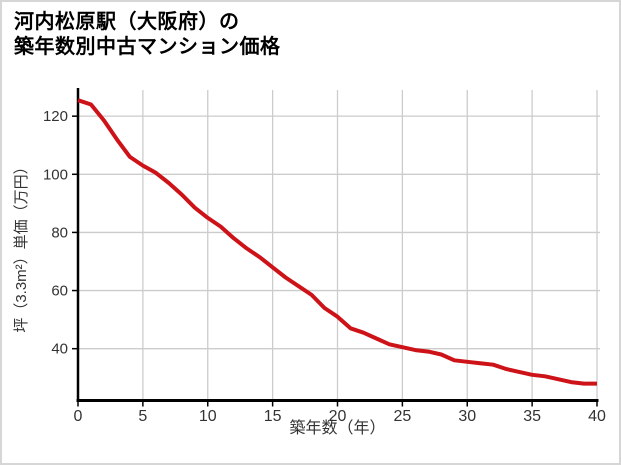 The width and height of the screenshot is (621, 465). What do you see at coordinates (59, 291) in the screenshot?
I see `y-tick-label: 60` at bounding box center [59, 291].